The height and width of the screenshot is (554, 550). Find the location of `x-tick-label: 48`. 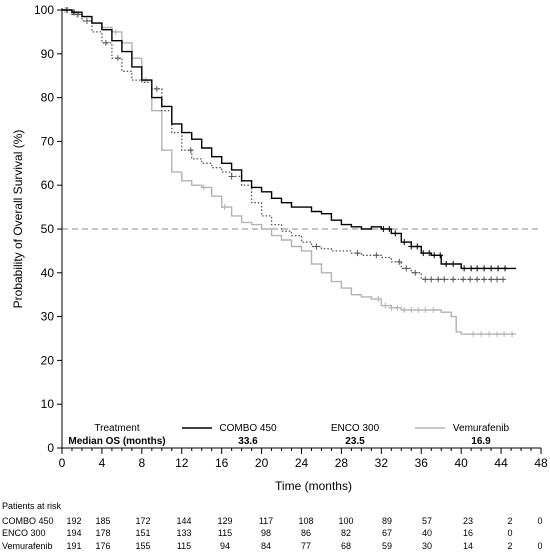

x-tick-label: 48 is located at coordinates (541, 463).